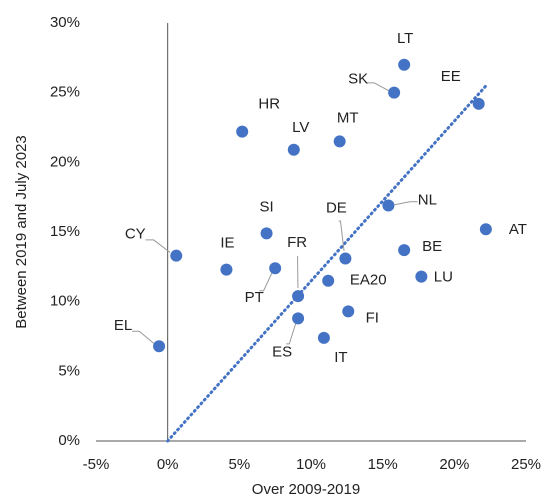 This screenshot has width=552, height=500. I want to click on point-label: HR, so click(269, 104).